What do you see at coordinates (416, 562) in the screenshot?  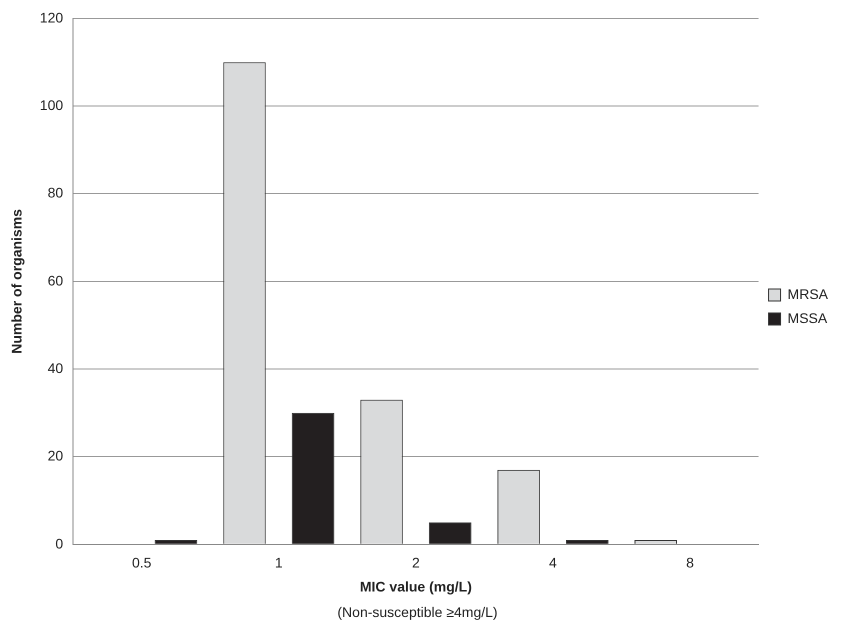 I see `x-tick-label: 2` at bounding box center [416, 562].